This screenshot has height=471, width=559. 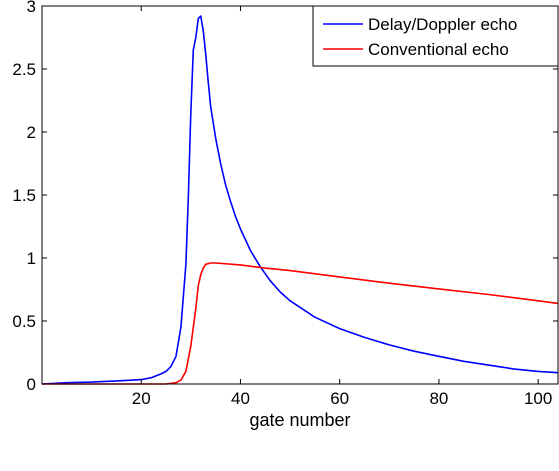 I want to click on y-tick-label: 1.5, so click(x=24, y=195).